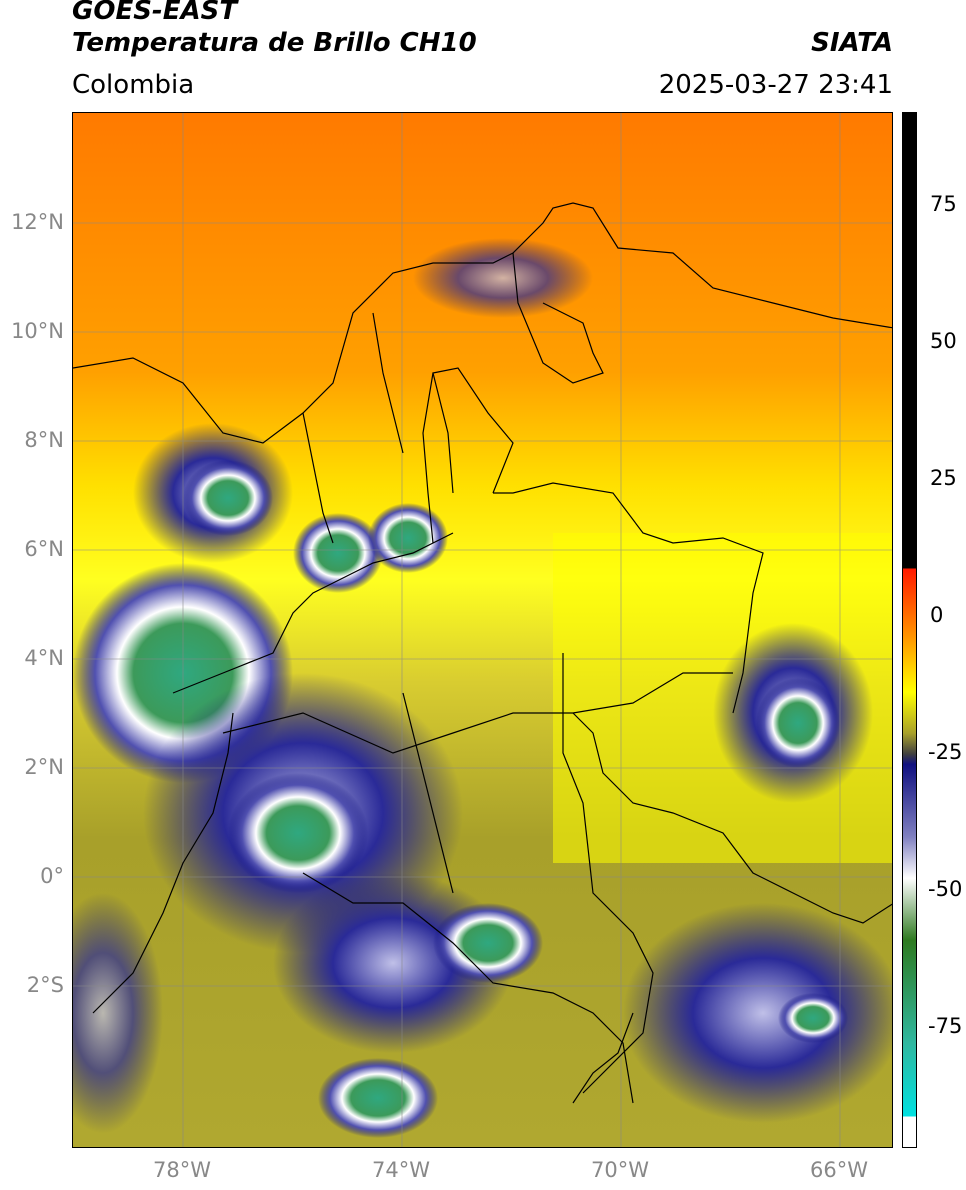 This screenshot has width=966, height=1190. Describe the element at coordinates (775, 85) in the screenshot. I see `timestamp-label: 2025-03-27 23:41` at that location.